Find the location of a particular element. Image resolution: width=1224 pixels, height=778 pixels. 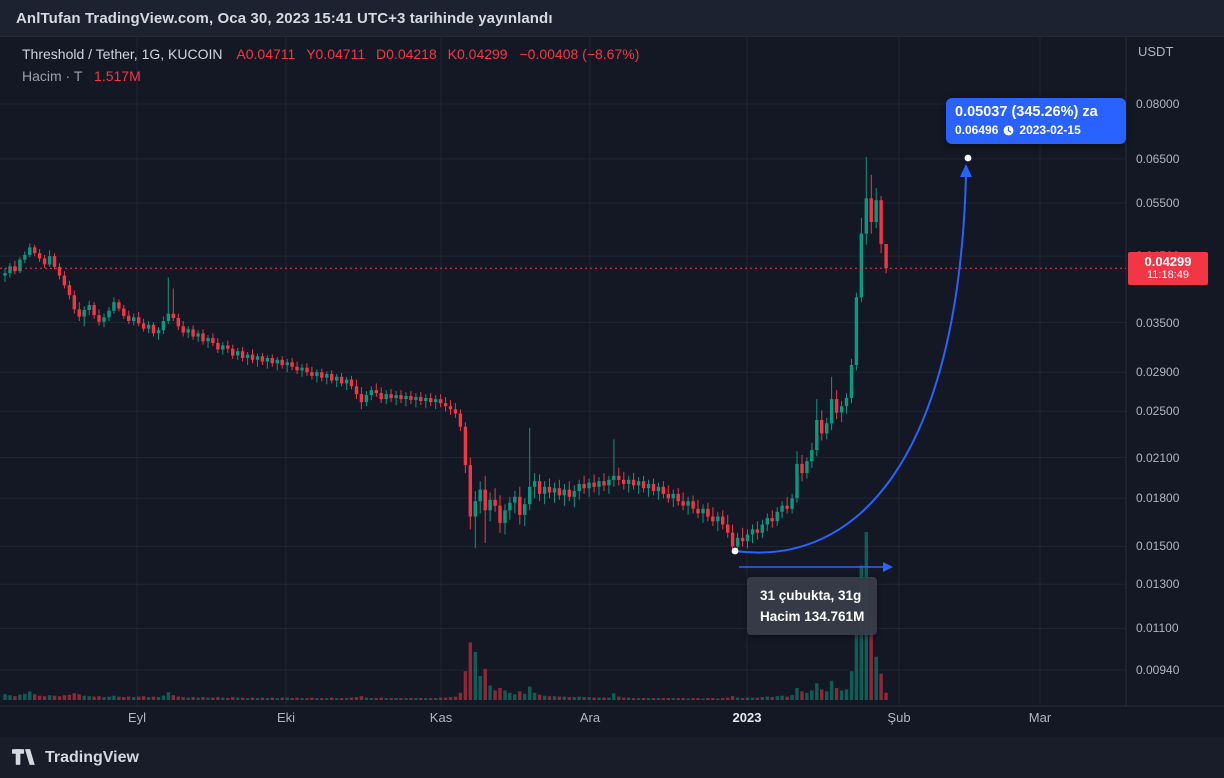

low-label: D is located at coordinates (381, 54).